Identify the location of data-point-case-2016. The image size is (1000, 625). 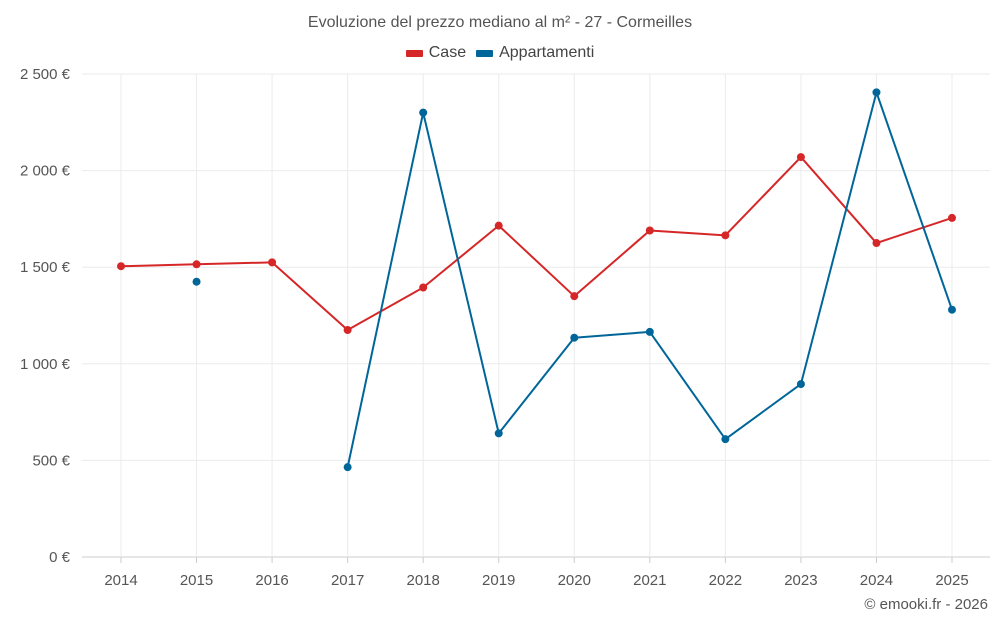
(272, 262).